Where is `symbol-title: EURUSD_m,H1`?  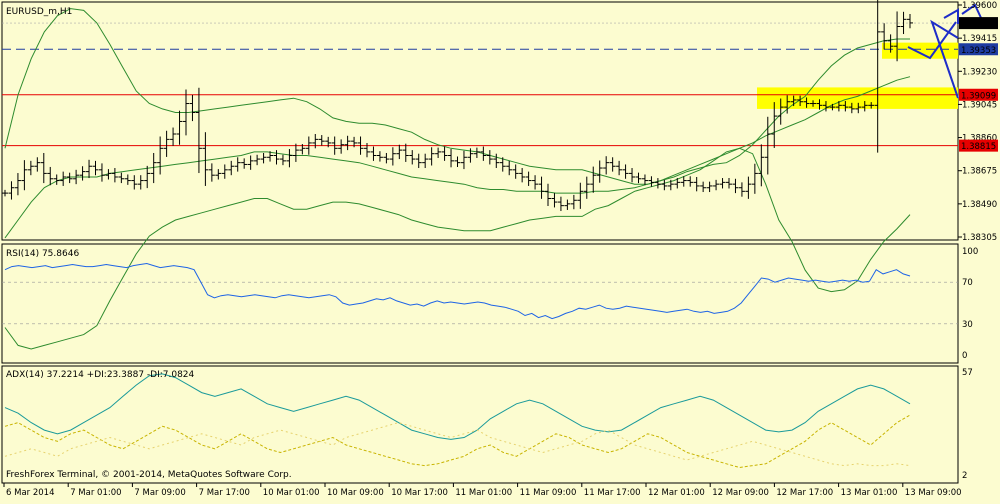
symbol-title: EURUSD_m,H1 is located at coordinates (39, 12).